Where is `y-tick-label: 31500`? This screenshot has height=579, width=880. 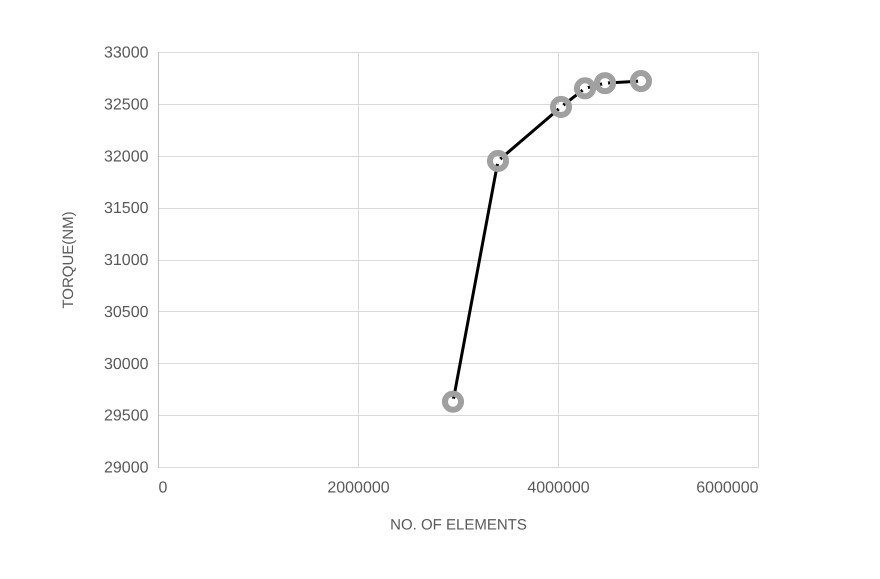 y-tick-label: 31500 is located at coordinates (126, 209).